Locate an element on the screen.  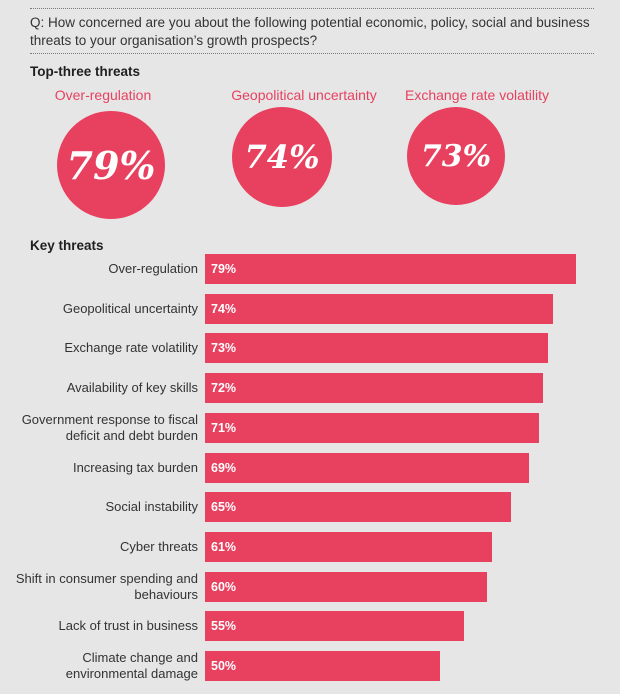
top-three-heading: Top-three threats is located at coordinates (85, 71).